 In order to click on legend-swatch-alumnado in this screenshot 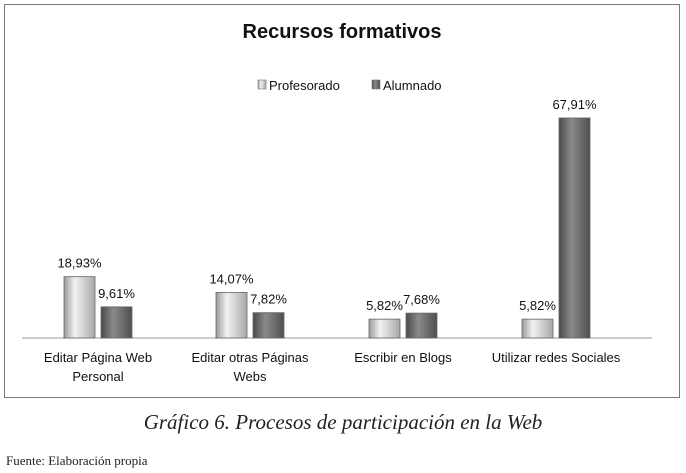, I will do `click(376, 84)`.